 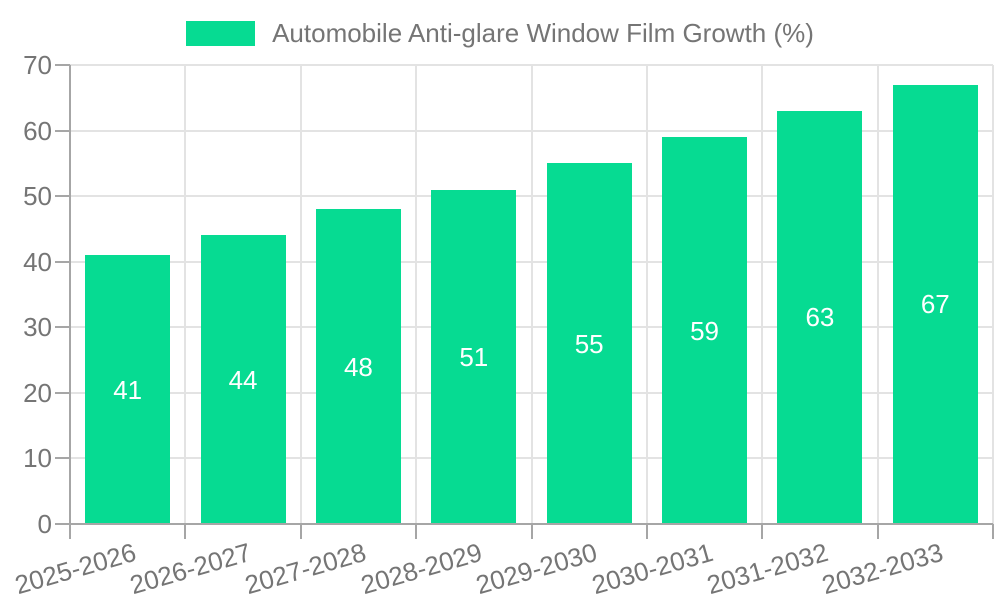 I want to click on x-tick-label: 2029-2030, so click(x=536, y=568).